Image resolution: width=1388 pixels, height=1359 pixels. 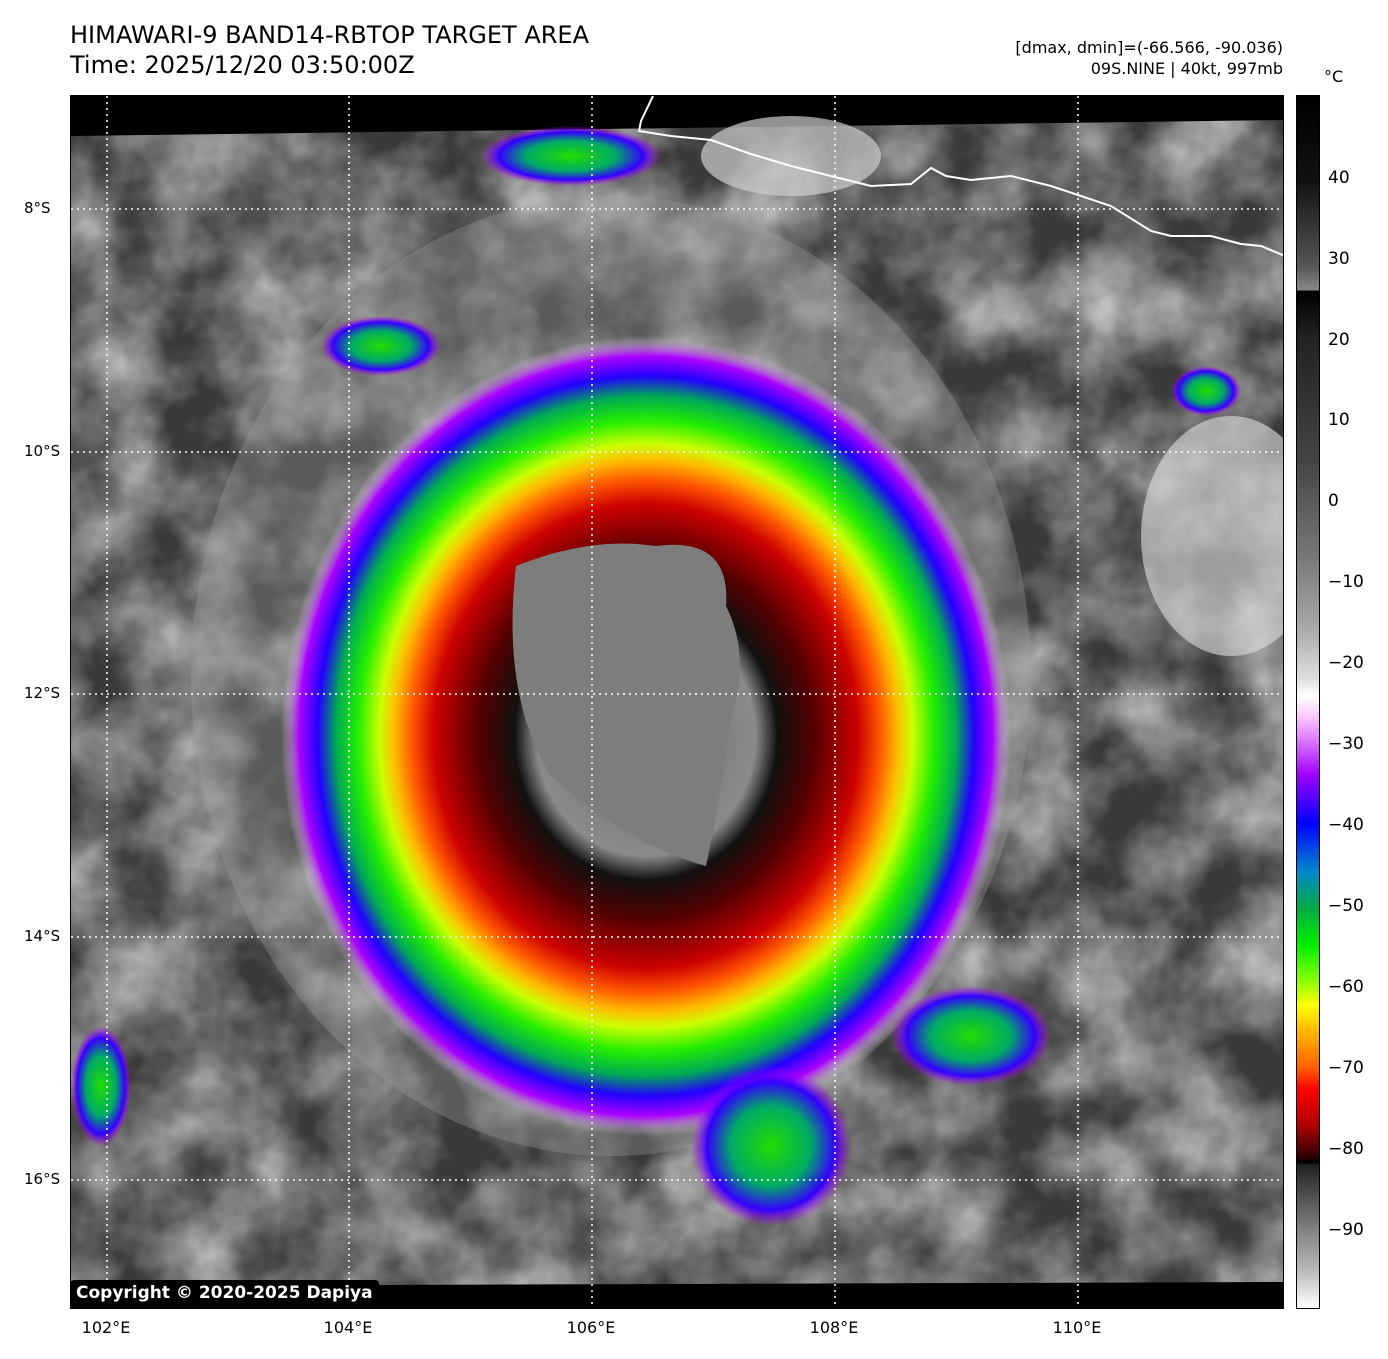 What do you see at coordinates (1334, 76) in the screenshot?
I see `colorbar-unit: °C` at bounding box center [1334, 76].